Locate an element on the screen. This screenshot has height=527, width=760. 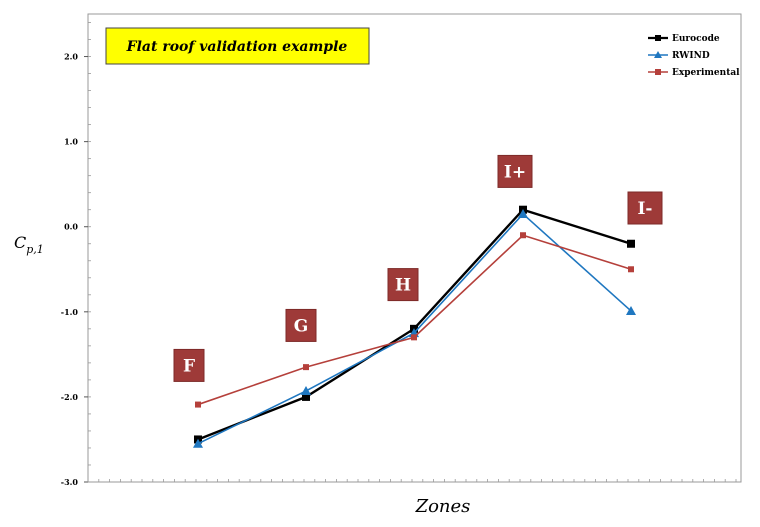
y-axis-label-subscript: p,1 is located at coordinates (35, 249).